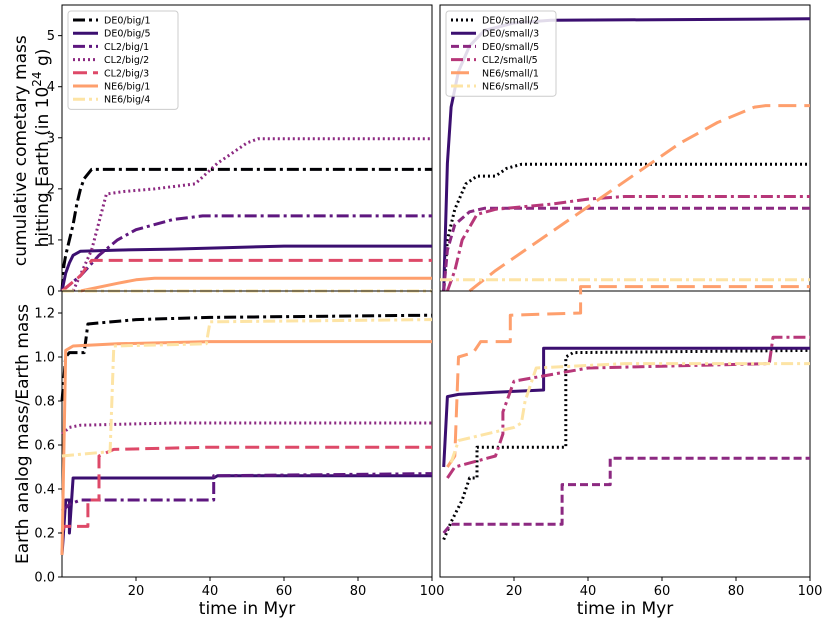  Describe the element at coordinates (51, 292) in the screenshot. I see `y-tick-label: 0` at that location.